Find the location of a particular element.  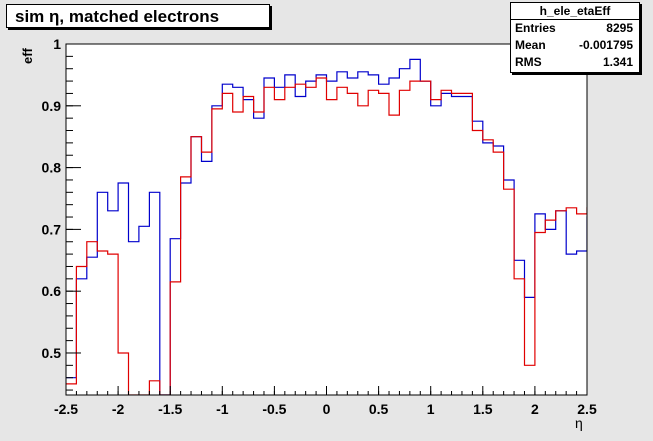

x-tick-label: -1.5 is located at coordinates (170, 409).